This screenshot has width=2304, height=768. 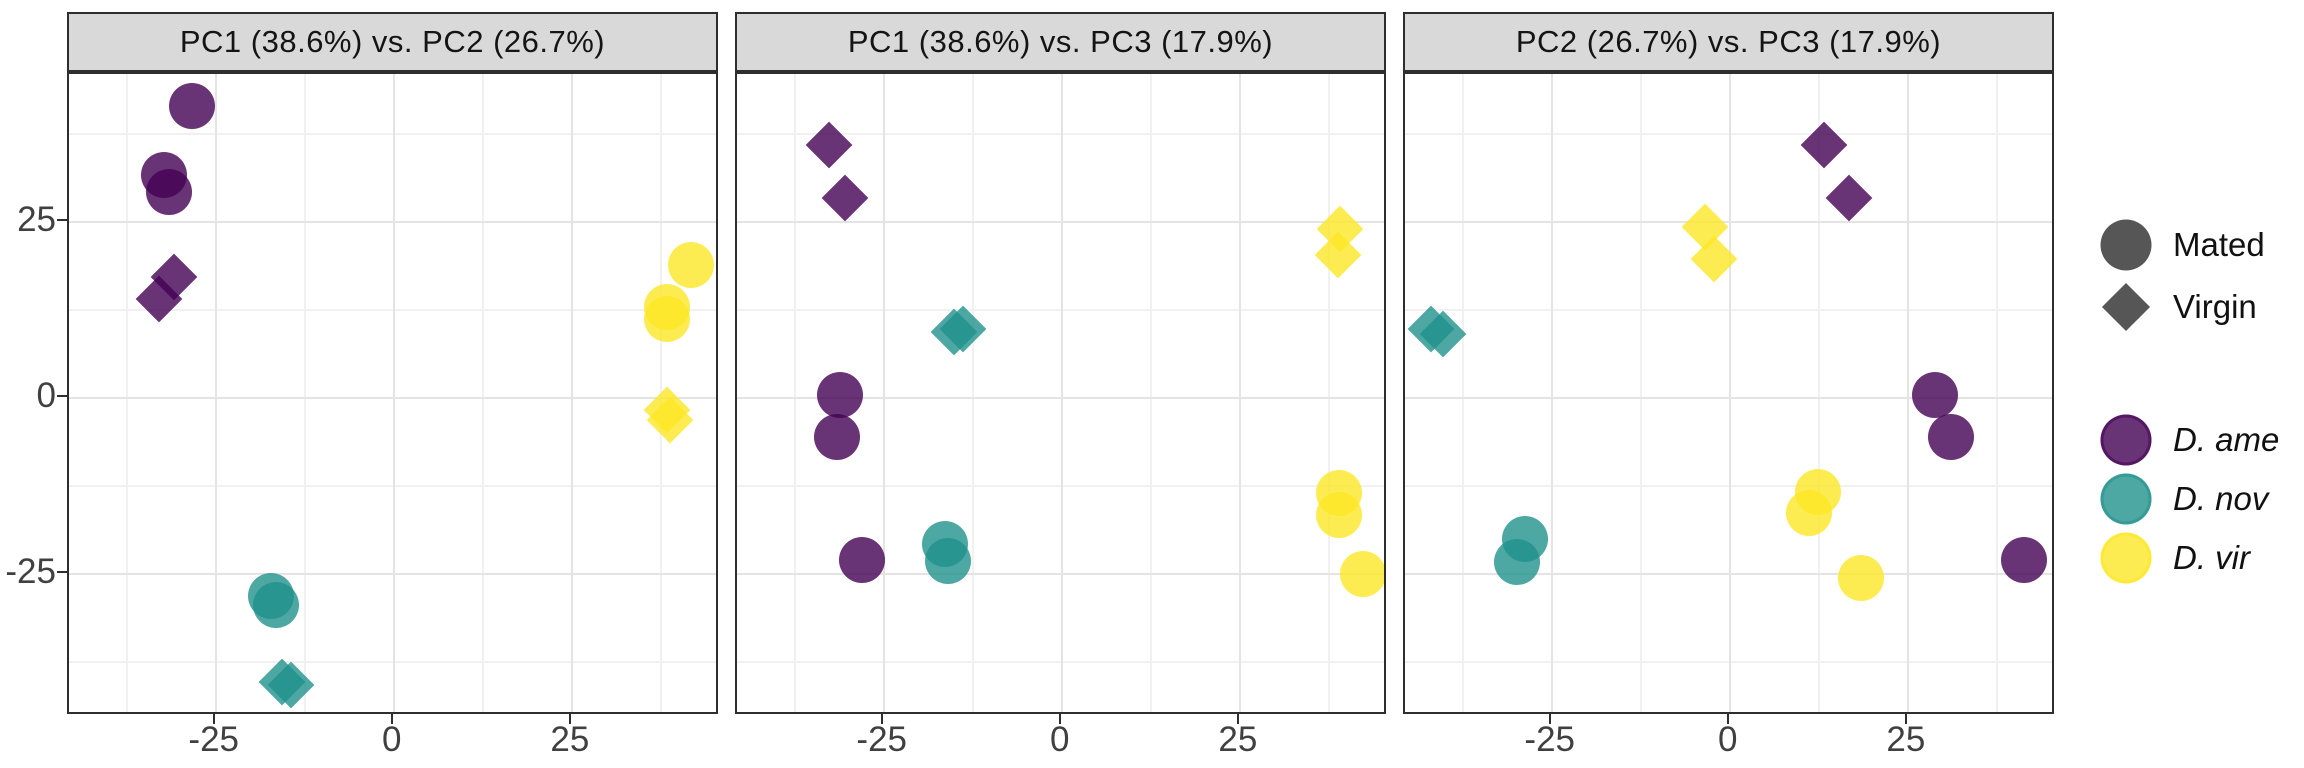 What do you see at coordinates (2219, 244) in the screenshot?
I see `legend-label-mated: Mated` at bounding box center [2219, 244].